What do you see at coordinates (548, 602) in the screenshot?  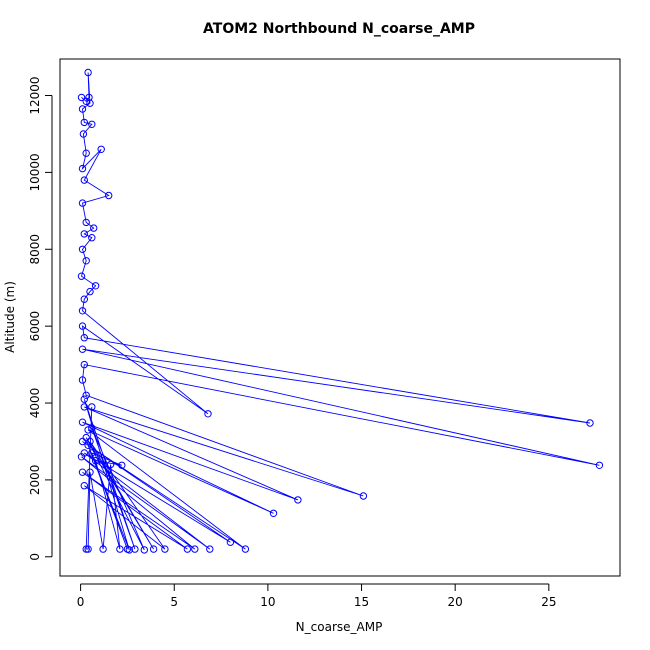 I see `x-tick-label: 25` at bounding box center [548, 602].